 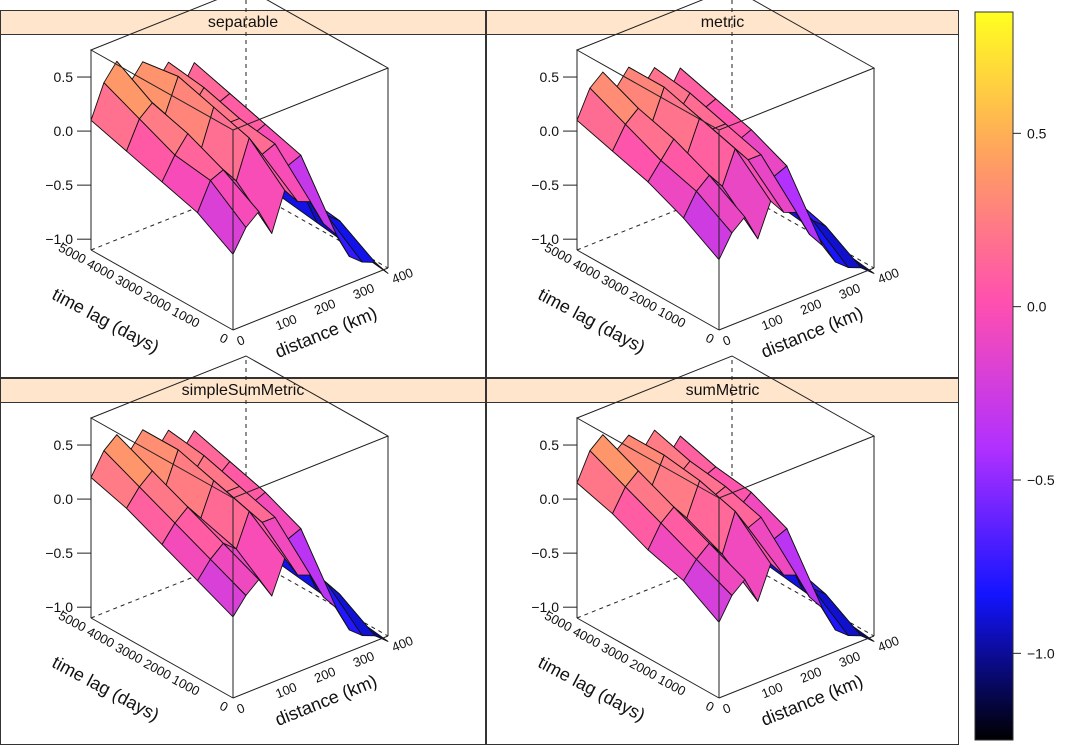 I want to click on panel-title: metric, so click(x=723, y=22).